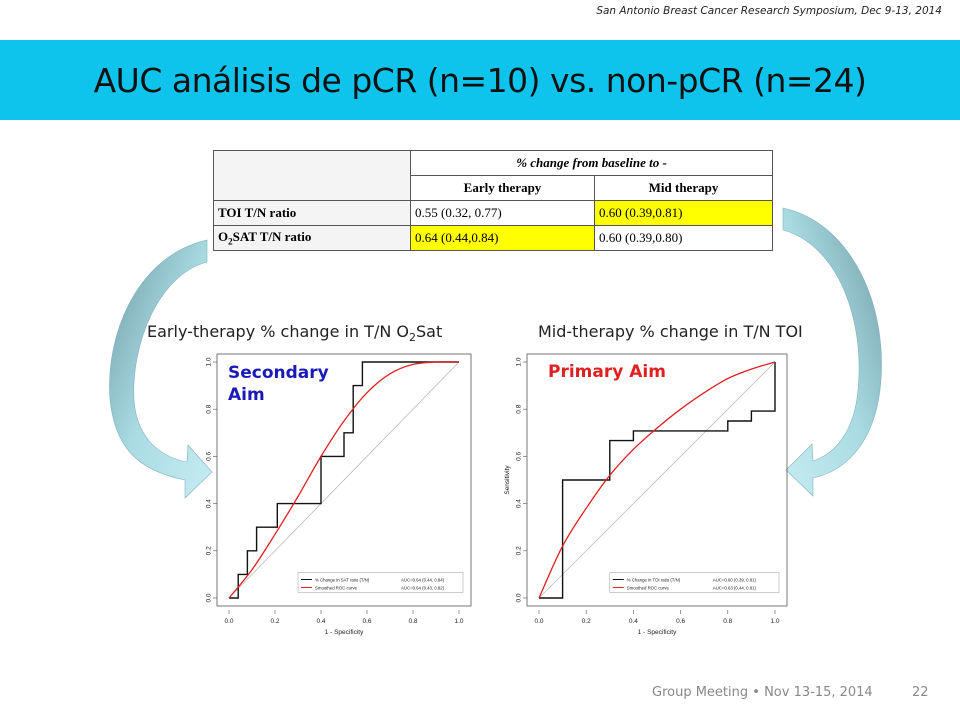 The image size is (960, 720). What do you see at coordinates (832, 352) in the screenshot?
I see `right-curved-arrow` at bounding box center [832, 352].